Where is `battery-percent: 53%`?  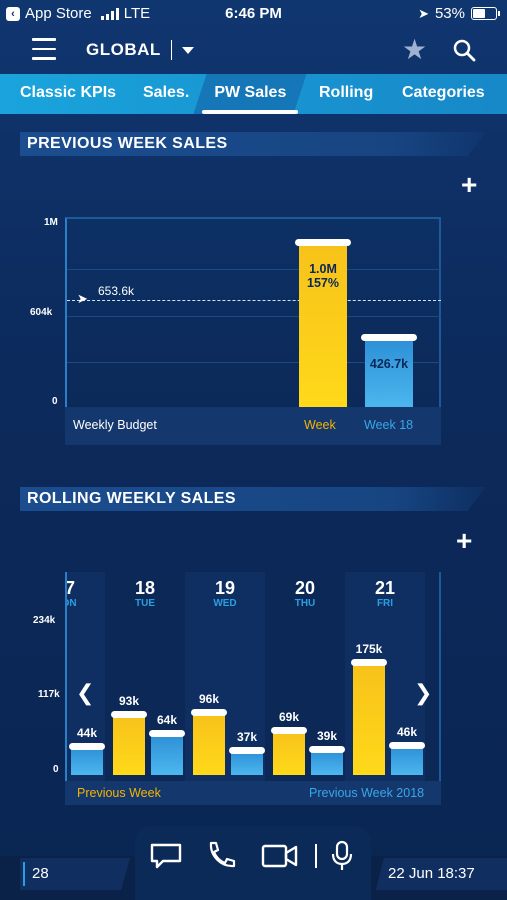 battery-percent: 53% is located at coordinates (449, 13).